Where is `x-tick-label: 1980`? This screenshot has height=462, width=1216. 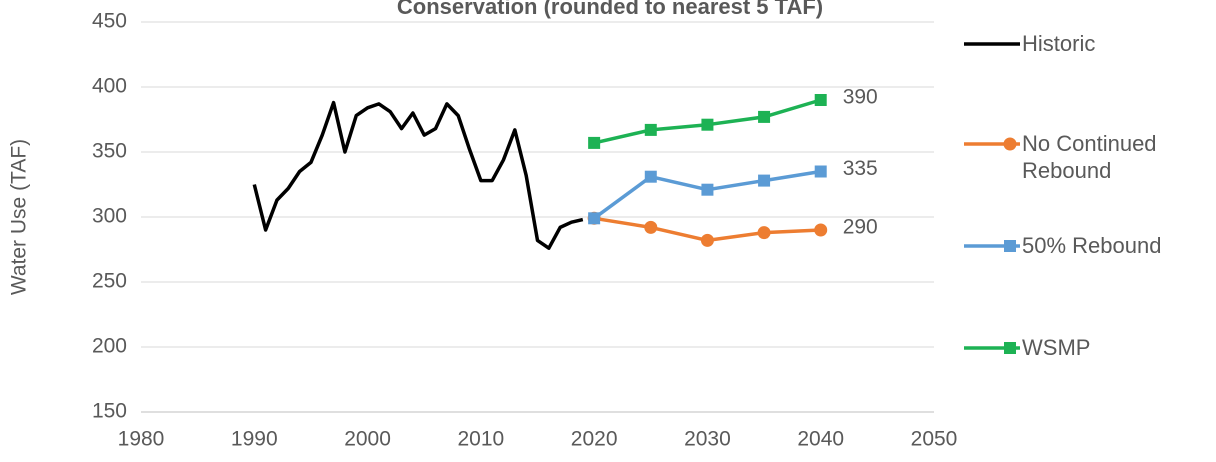 x-tick-label: 1980 is located at coordinates (141, 439).